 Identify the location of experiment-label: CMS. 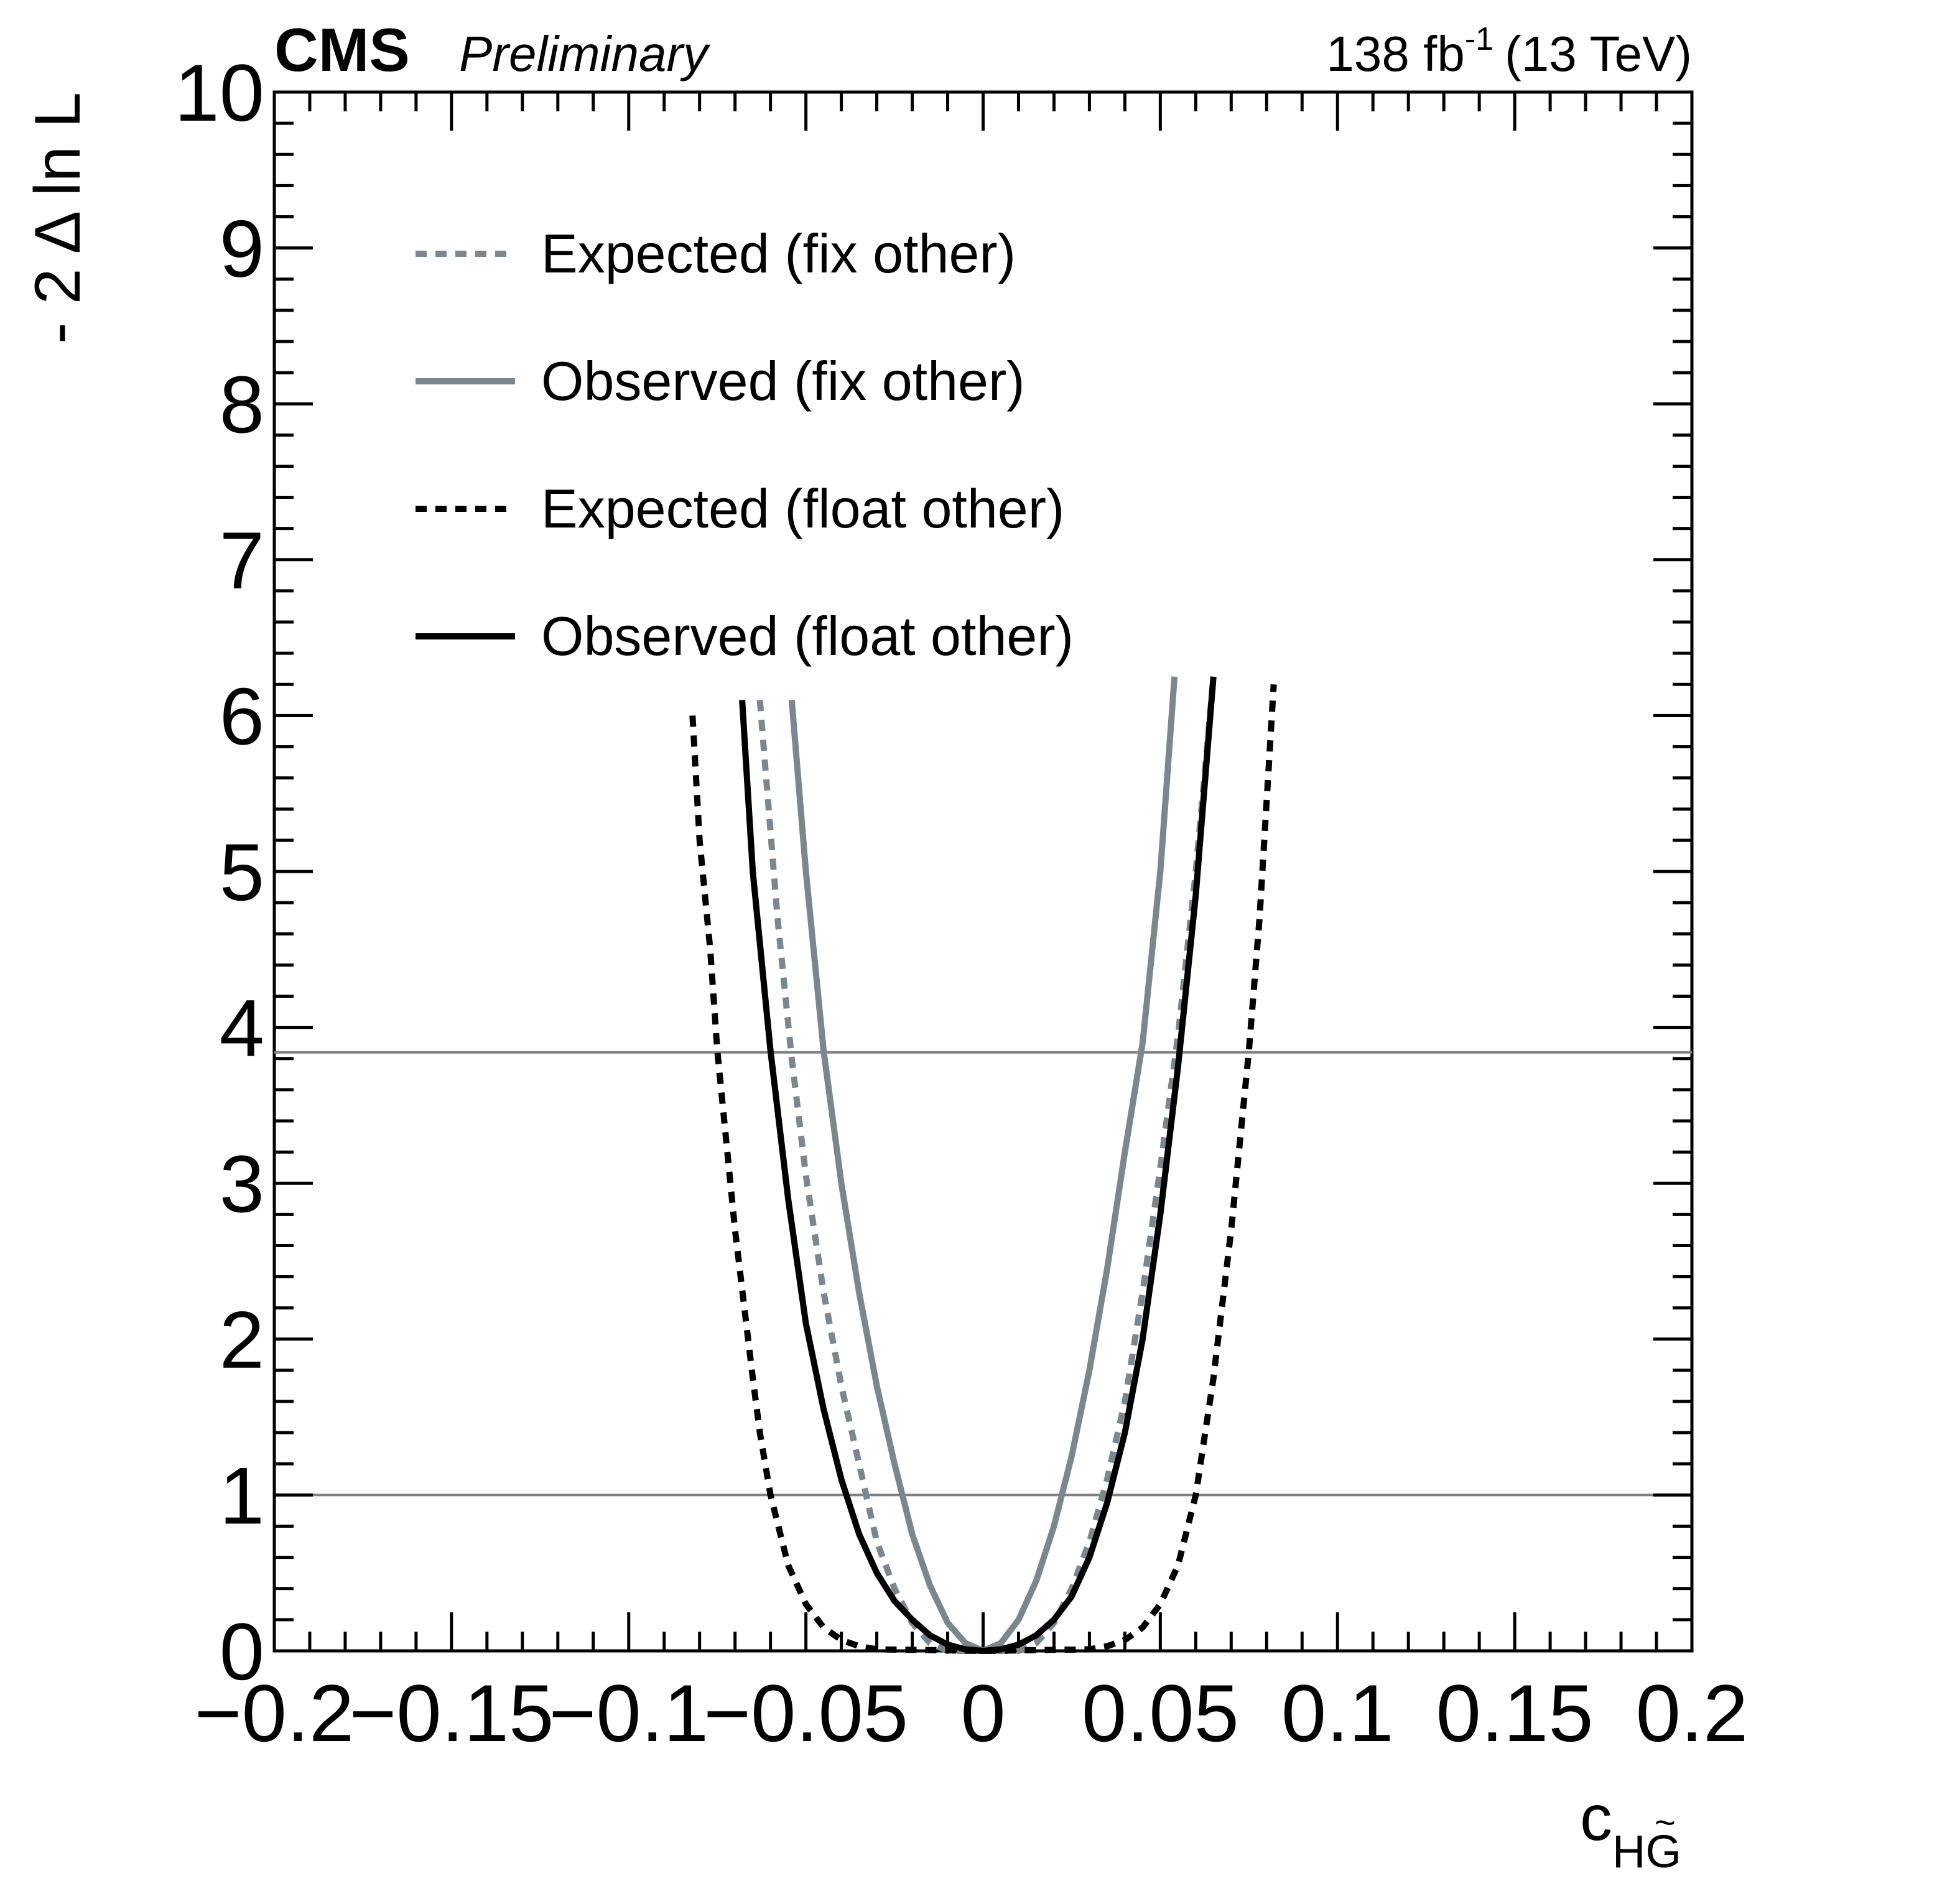
(342, 50).